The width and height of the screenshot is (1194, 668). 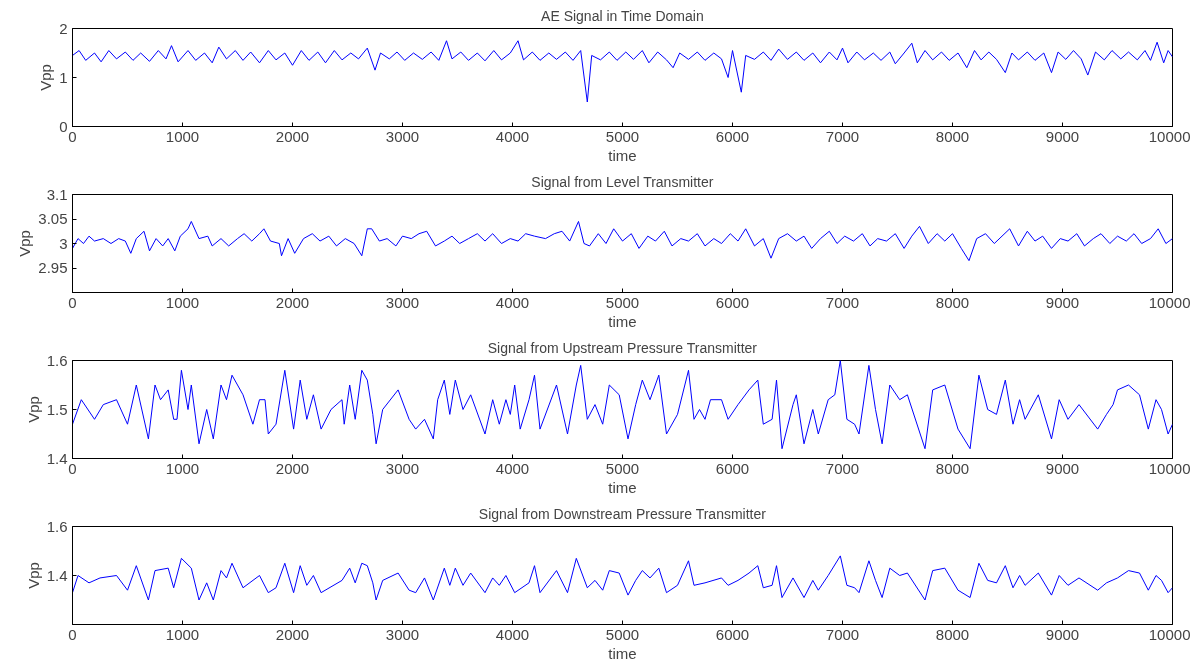 What do you see at coordinates (622, 181) in the screenshot?
I see `chart-title: Signal from Level Transmitter` at bounding box center [622, 181].